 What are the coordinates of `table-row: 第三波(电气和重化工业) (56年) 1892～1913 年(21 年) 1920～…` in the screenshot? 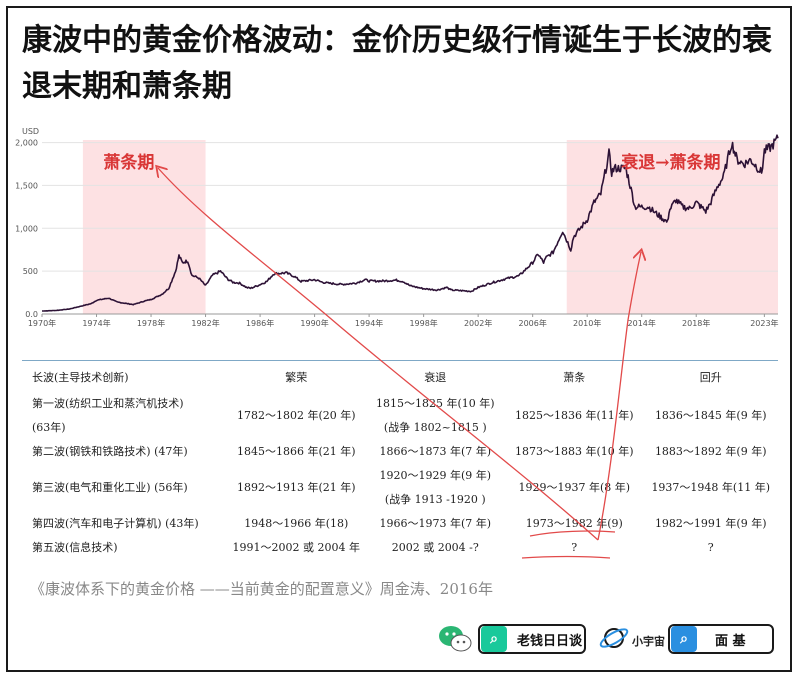 It's located at (400, 488).